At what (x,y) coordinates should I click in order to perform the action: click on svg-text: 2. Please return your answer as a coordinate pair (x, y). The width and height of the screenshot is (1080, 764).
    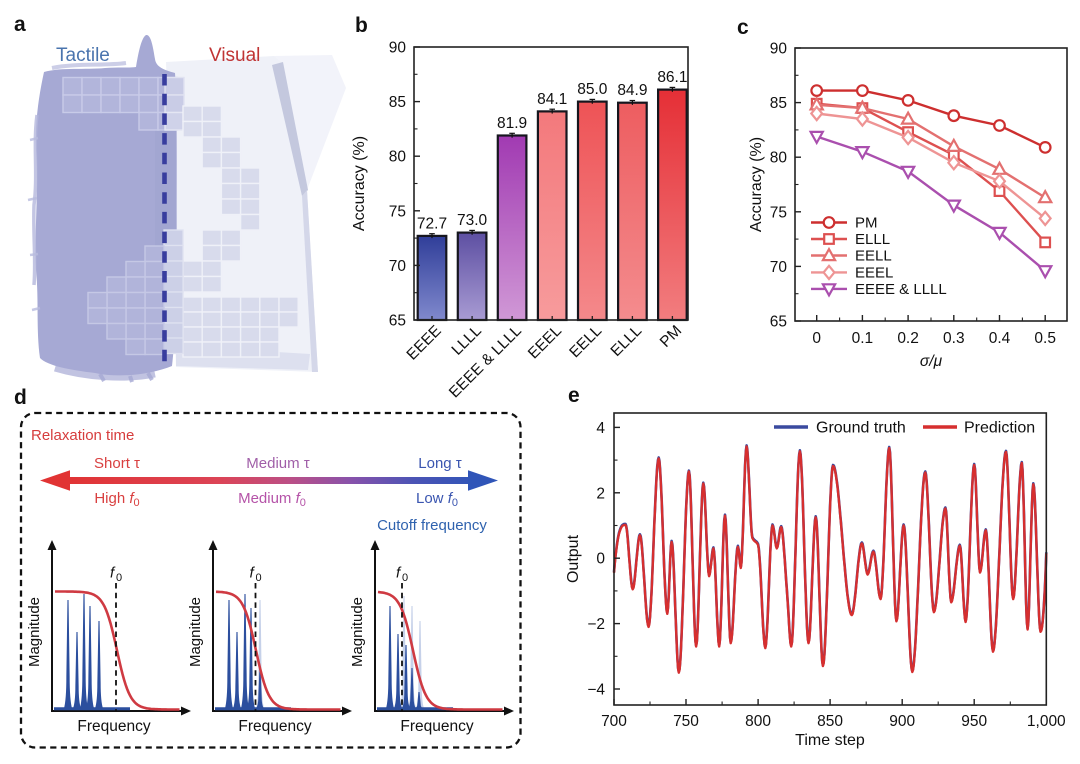
    Looking at the image, I should click on (600, 493).